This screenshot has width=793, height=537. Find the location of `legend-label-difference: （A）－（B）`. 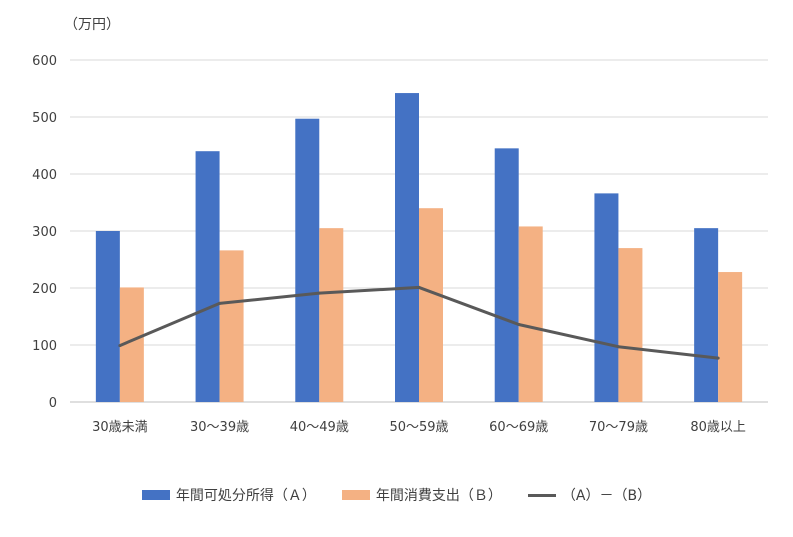

legend-label-difference: （A）－（B） is located at coordinates (606, 496).